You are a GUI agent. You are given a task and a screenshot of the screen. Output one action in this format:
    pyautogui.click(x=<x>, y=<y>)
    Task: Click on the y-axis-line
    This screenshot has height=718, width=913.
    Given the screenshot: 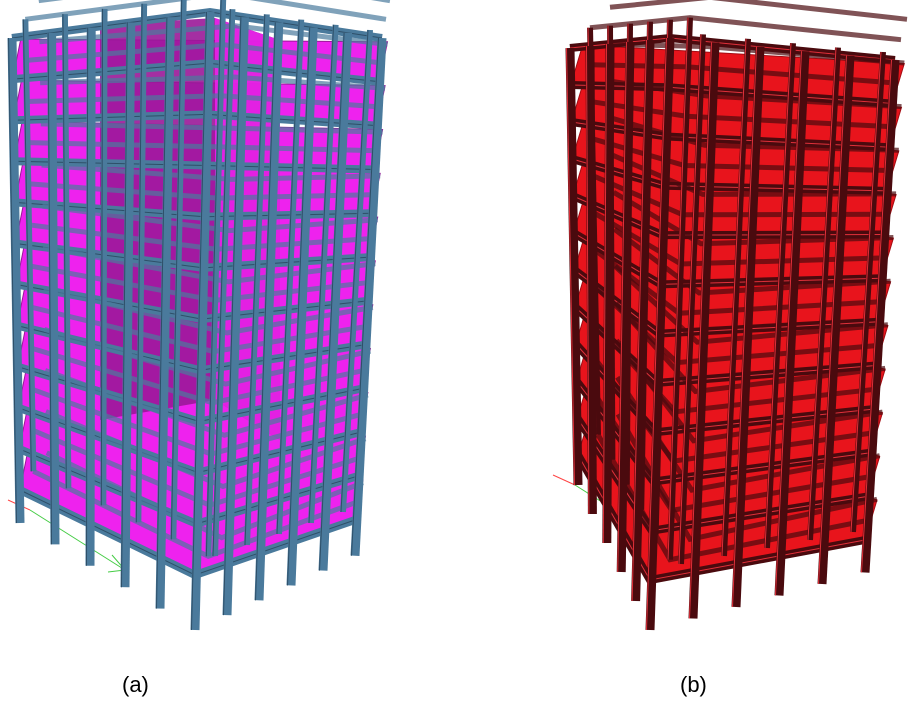 What is the action you would take?
    pyautogui.click(x=77, y=540)
    